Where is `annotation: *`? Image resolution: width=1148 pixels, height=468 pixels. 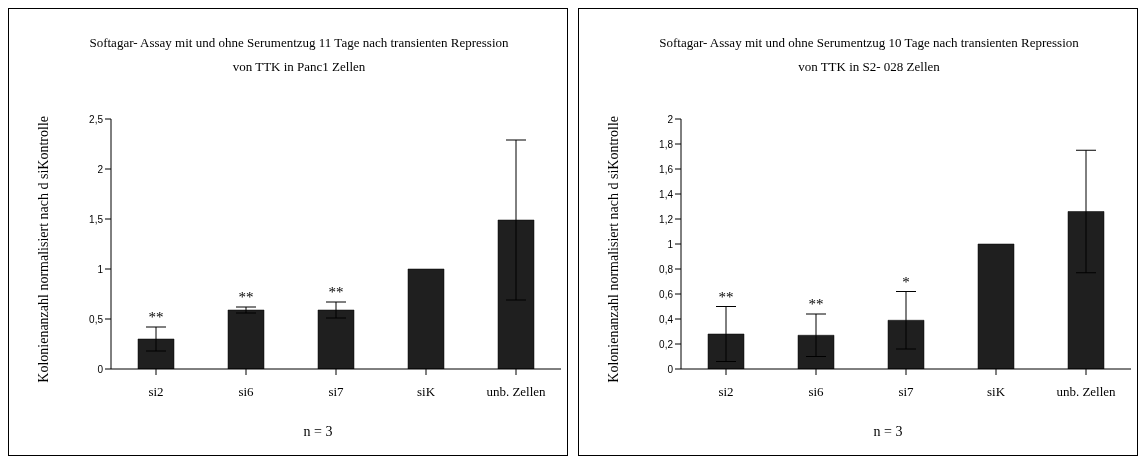 annotation: * is located at coordinates (906, 281).